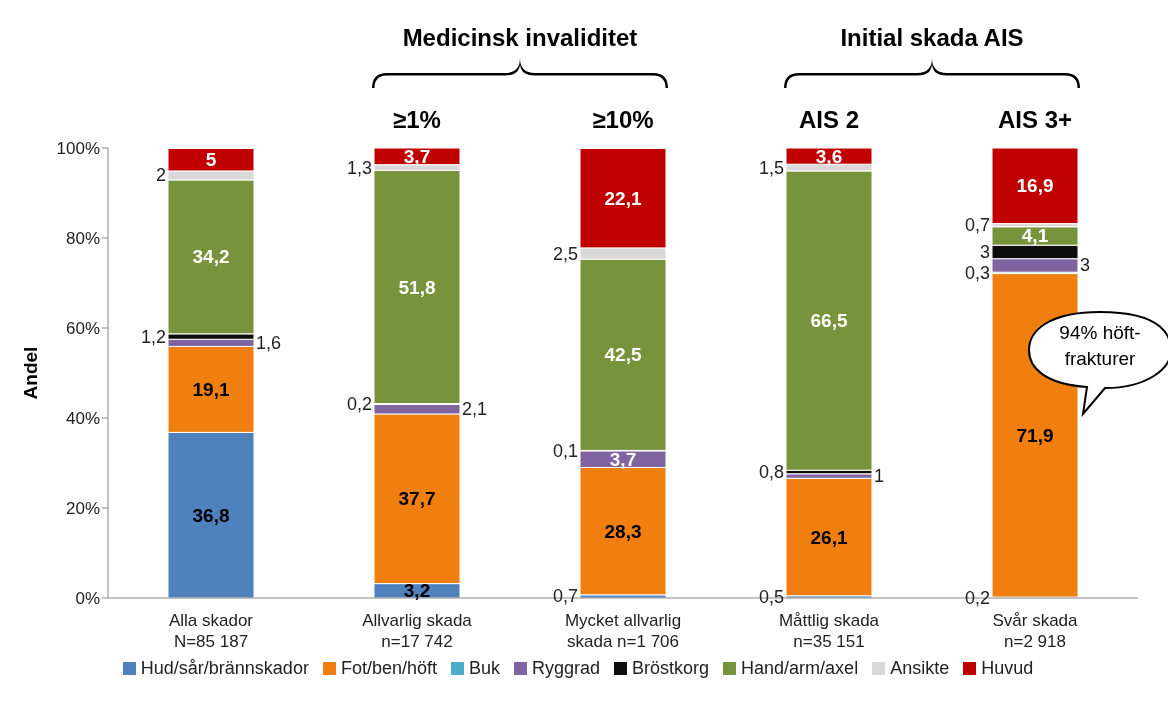 Image resolution: width=1168 pixels, height=720 pixels. What do you see at coordinates (829, 119) in the screenshot?
I see `text: AIS 2` at bounding box center [829, 119].